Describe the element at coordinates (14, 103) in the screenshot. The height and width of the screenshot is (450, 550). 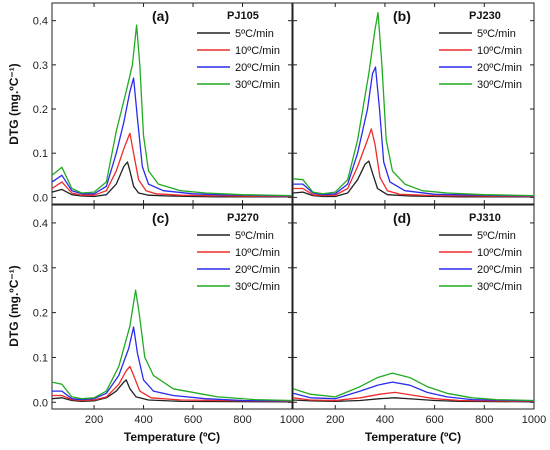
I see `y-axis-title-top: DTG (mg.ºC⁻¹)` at that location.